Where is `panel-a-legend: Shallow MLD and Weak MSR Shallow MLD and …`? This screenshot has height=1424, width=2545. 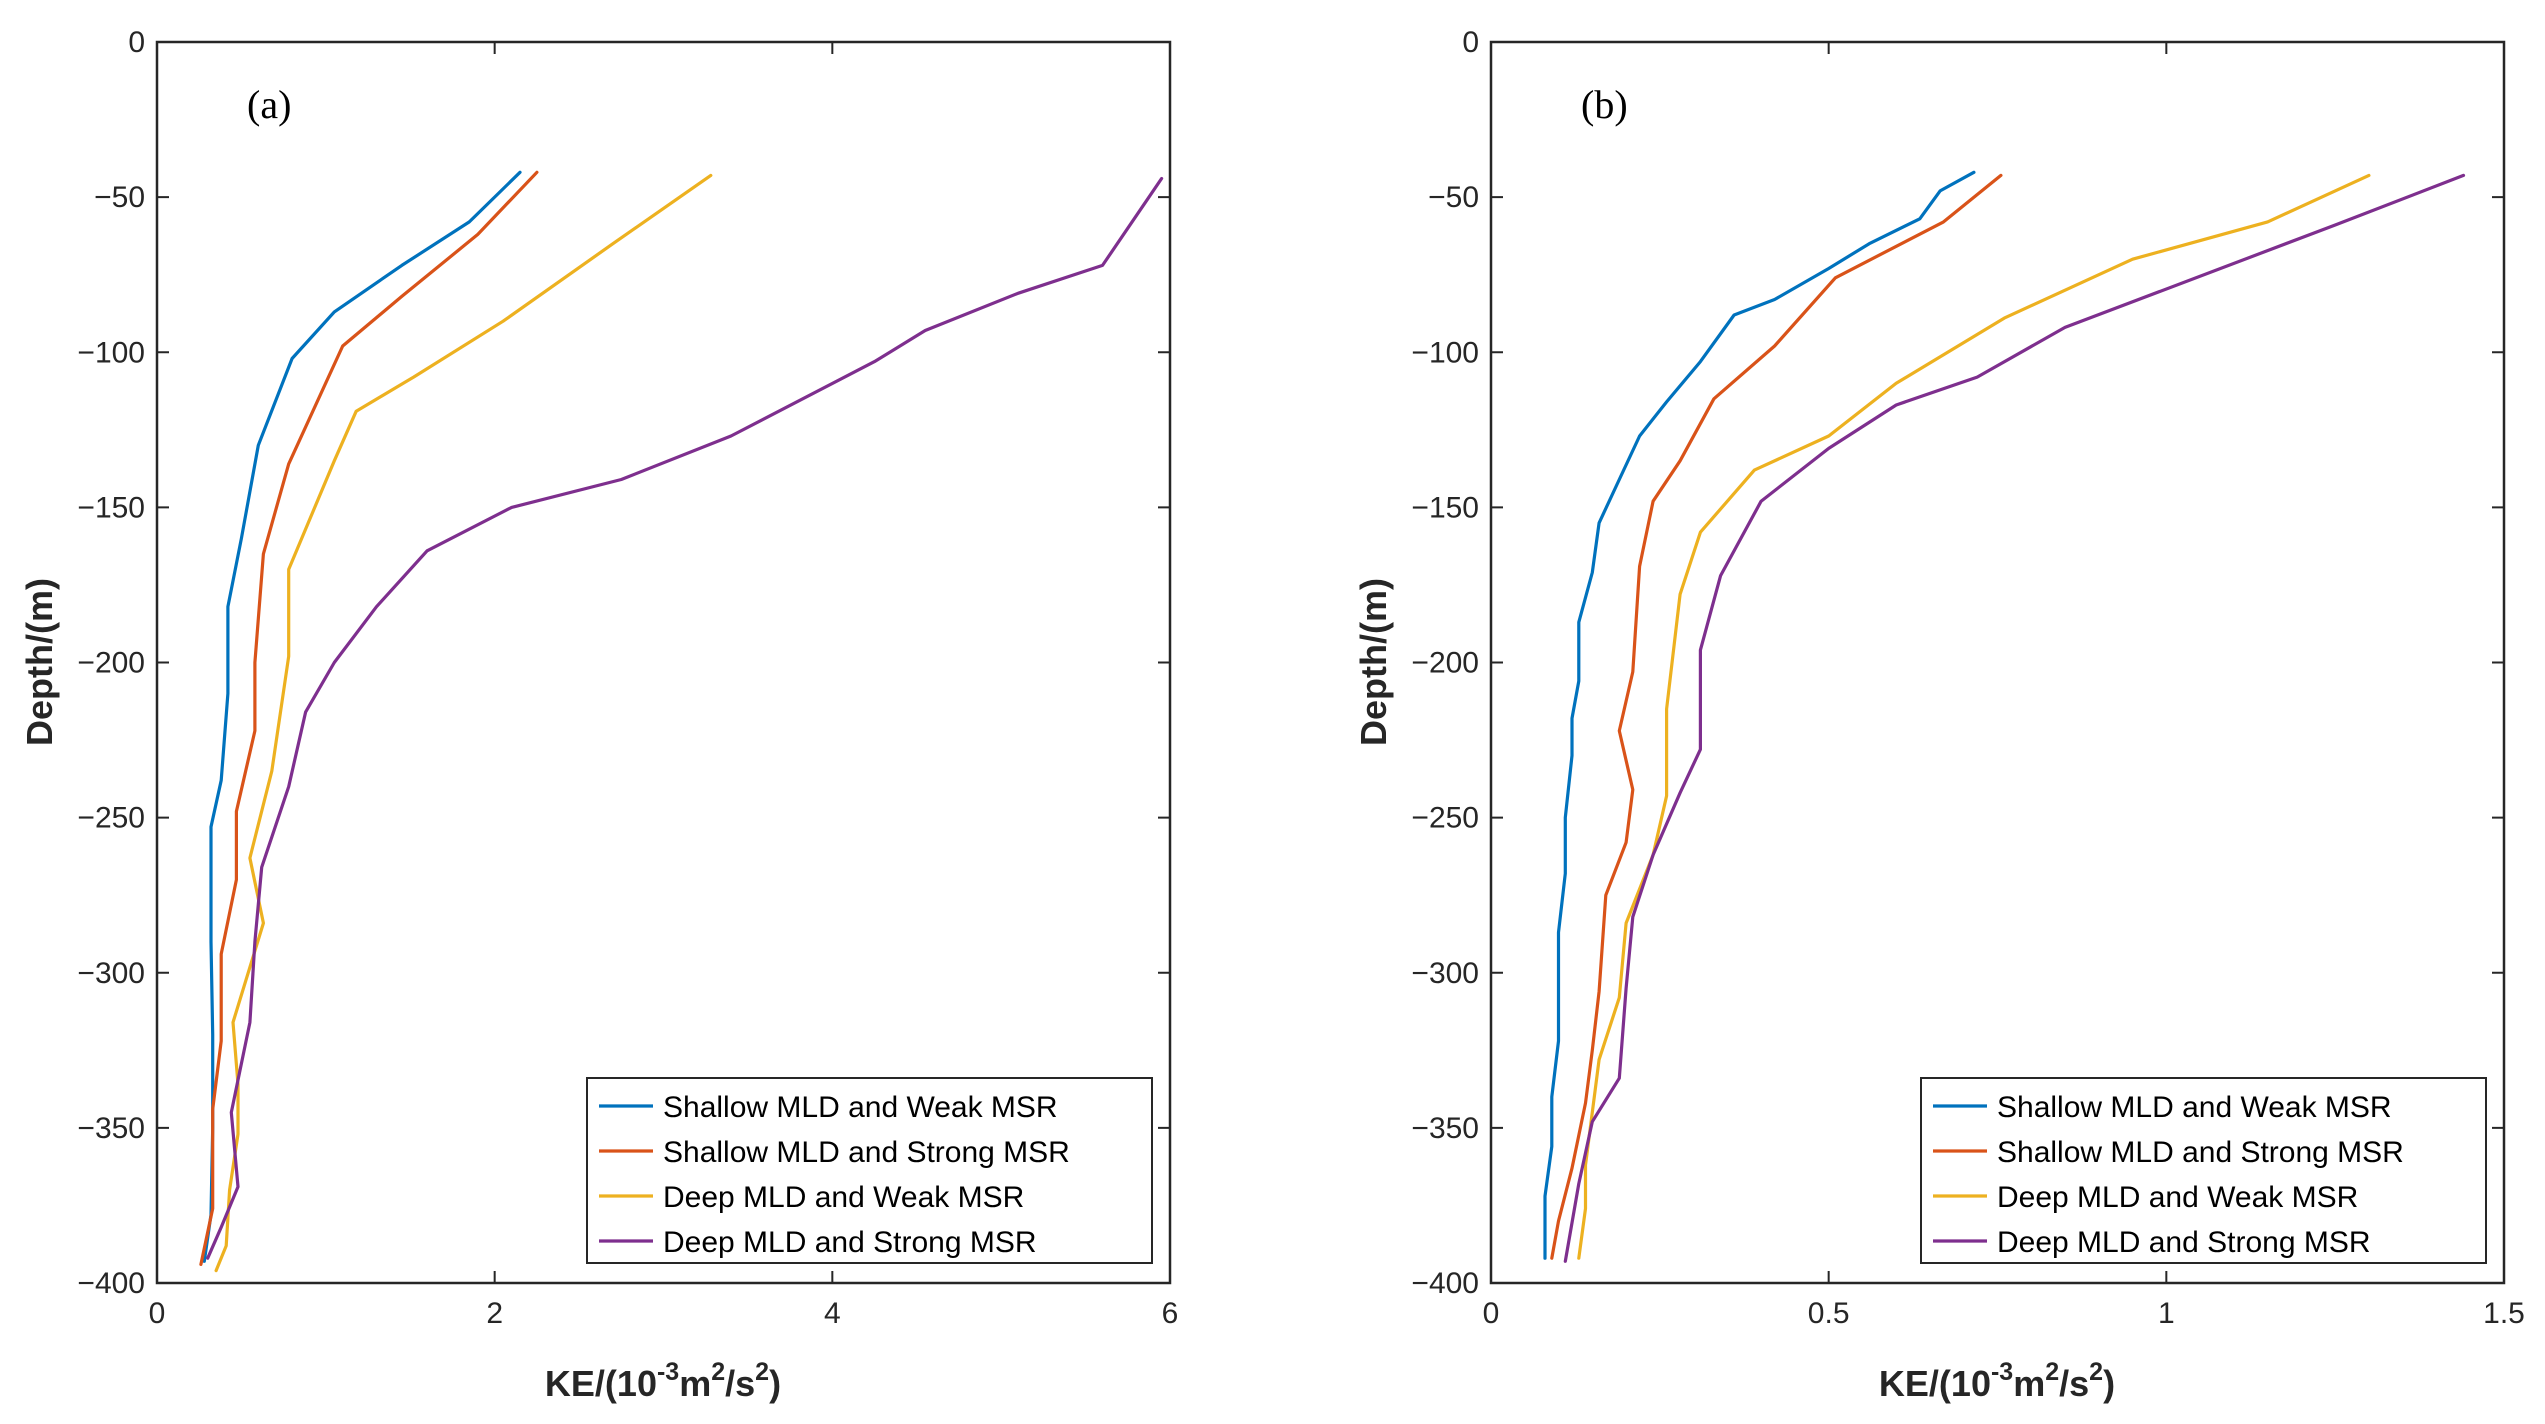 panel-a-legend: Shallow MLD and Weak MSR Shallow MLD and … is located at coordinates (869, 1170).